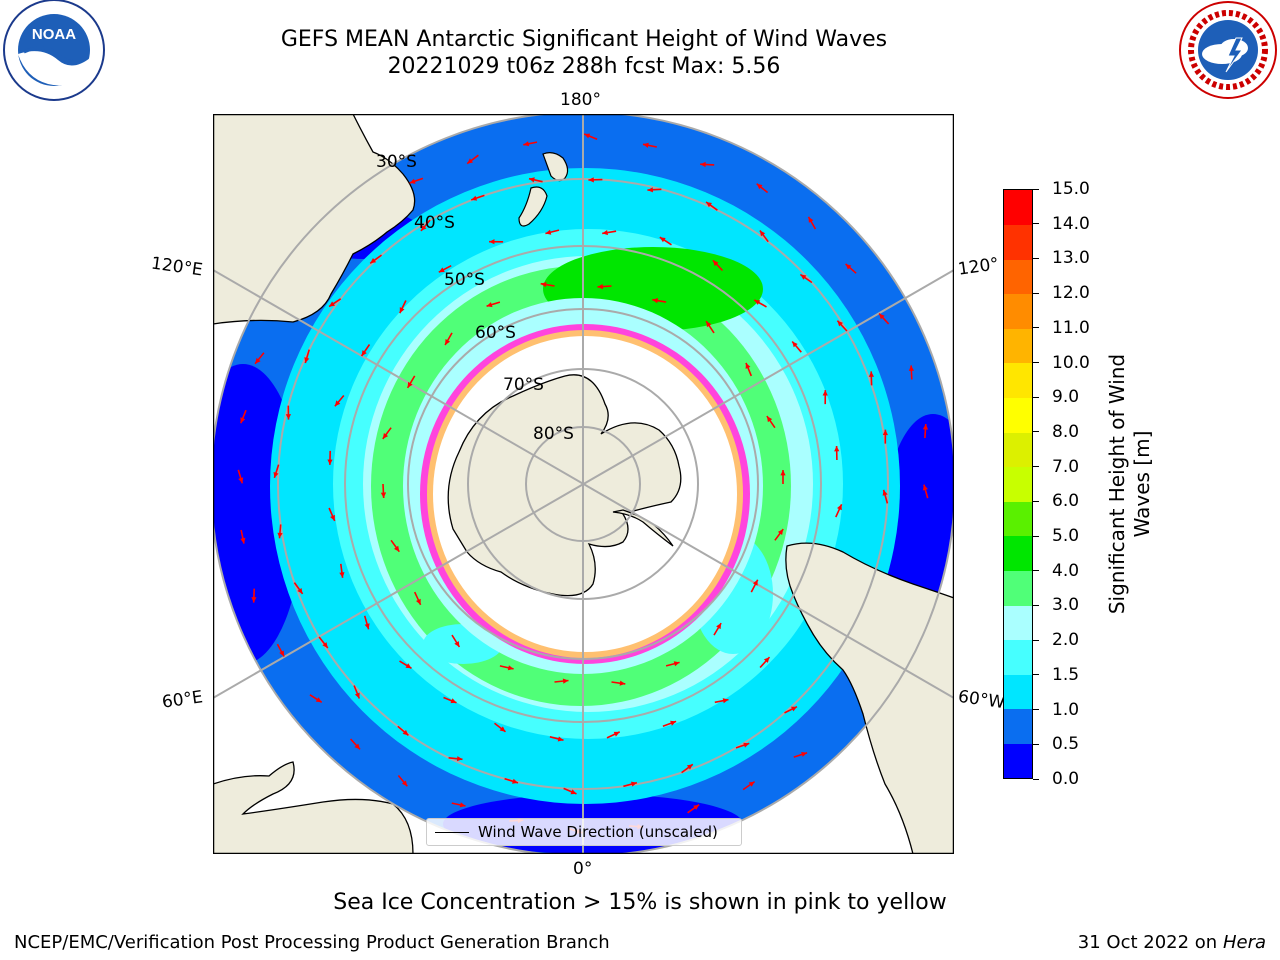 The image size is (1280, 960). I want to click on lon-label-180: 180°, so click(580, 100).